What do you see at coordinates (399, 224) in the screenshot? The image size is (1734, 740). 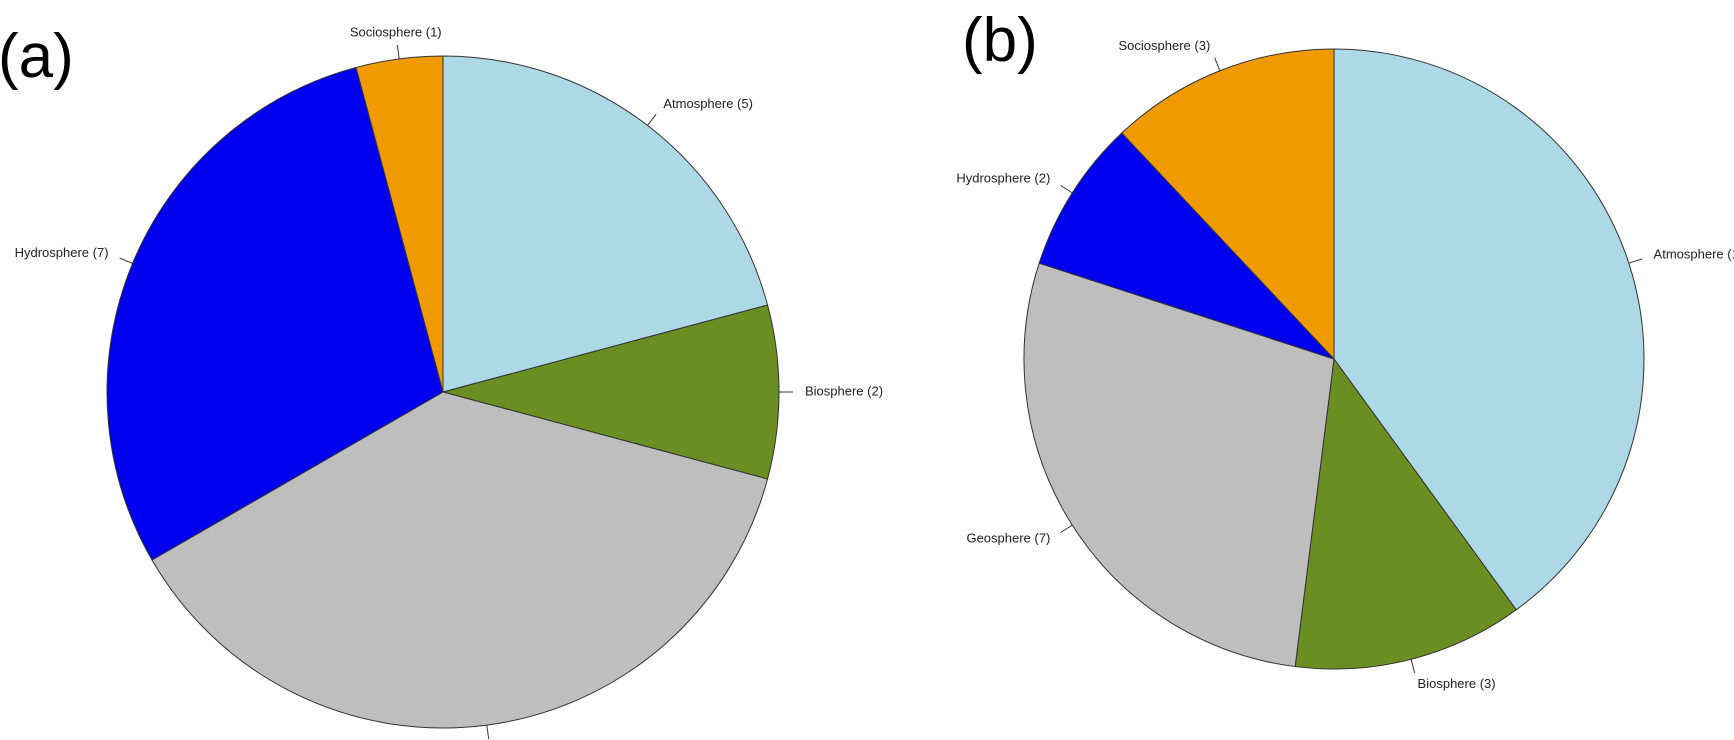 I see `pie-slice-sociosphere` at bounding box center [399, 224].